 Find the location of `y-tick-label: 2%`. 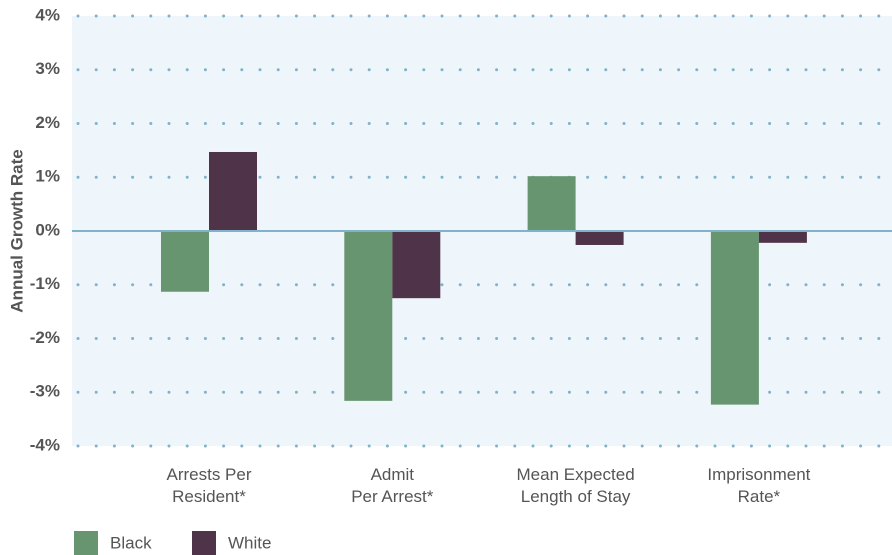

y-tick-label: 2% is located at coordinates (47, 122).